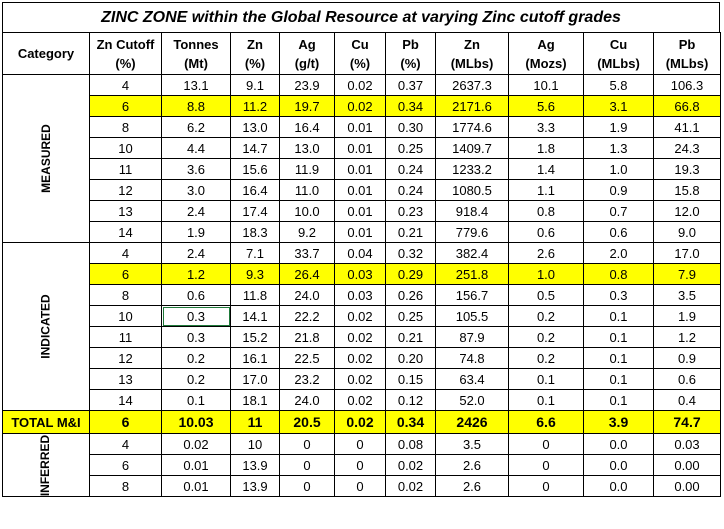 The height and width of the screenshot is (529, 724). I want to click on table-cell: 0.12, so click(410, 400).